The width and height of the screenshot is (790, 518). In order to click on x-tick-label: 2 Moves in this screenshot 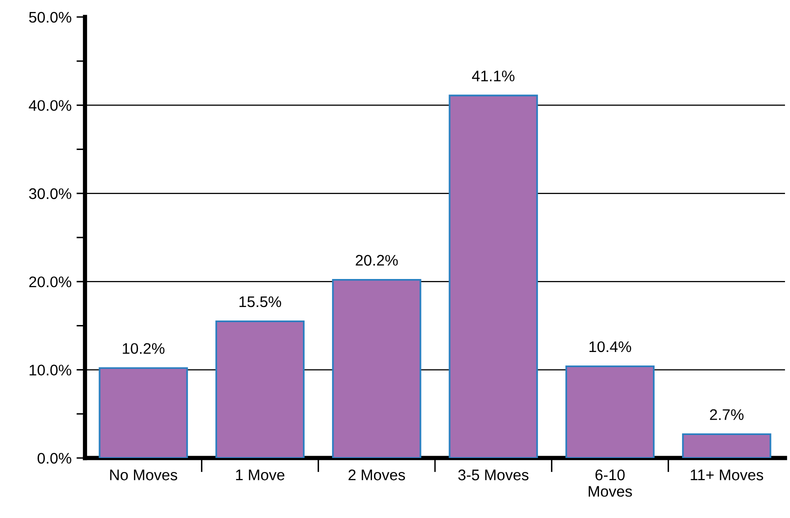, I will do `click(376, 475)`.